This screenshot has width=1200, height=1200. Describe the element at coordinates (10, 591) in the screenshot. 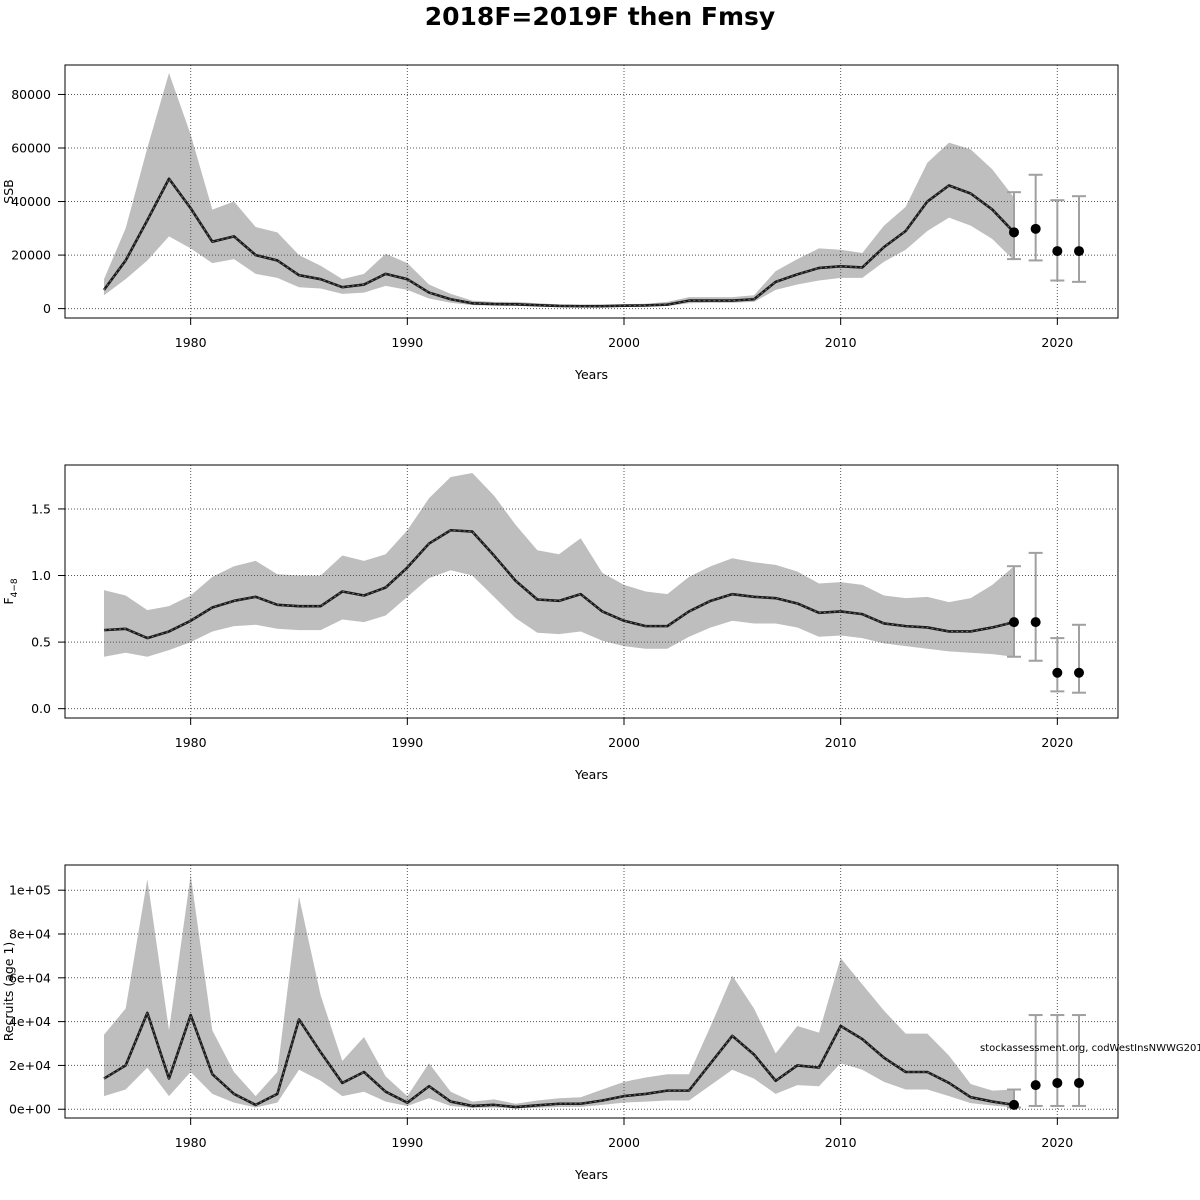

I see `y-axis-label: F4−8` at that location.